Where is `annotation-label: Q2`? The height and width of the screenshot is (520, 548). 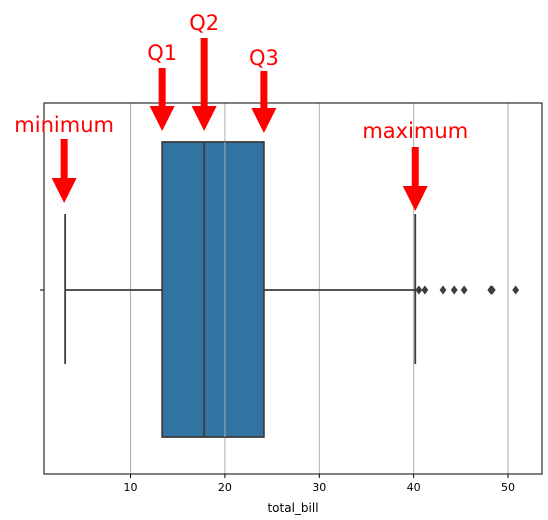
annotation-label: Q2 is located at coordinates (204, 23).